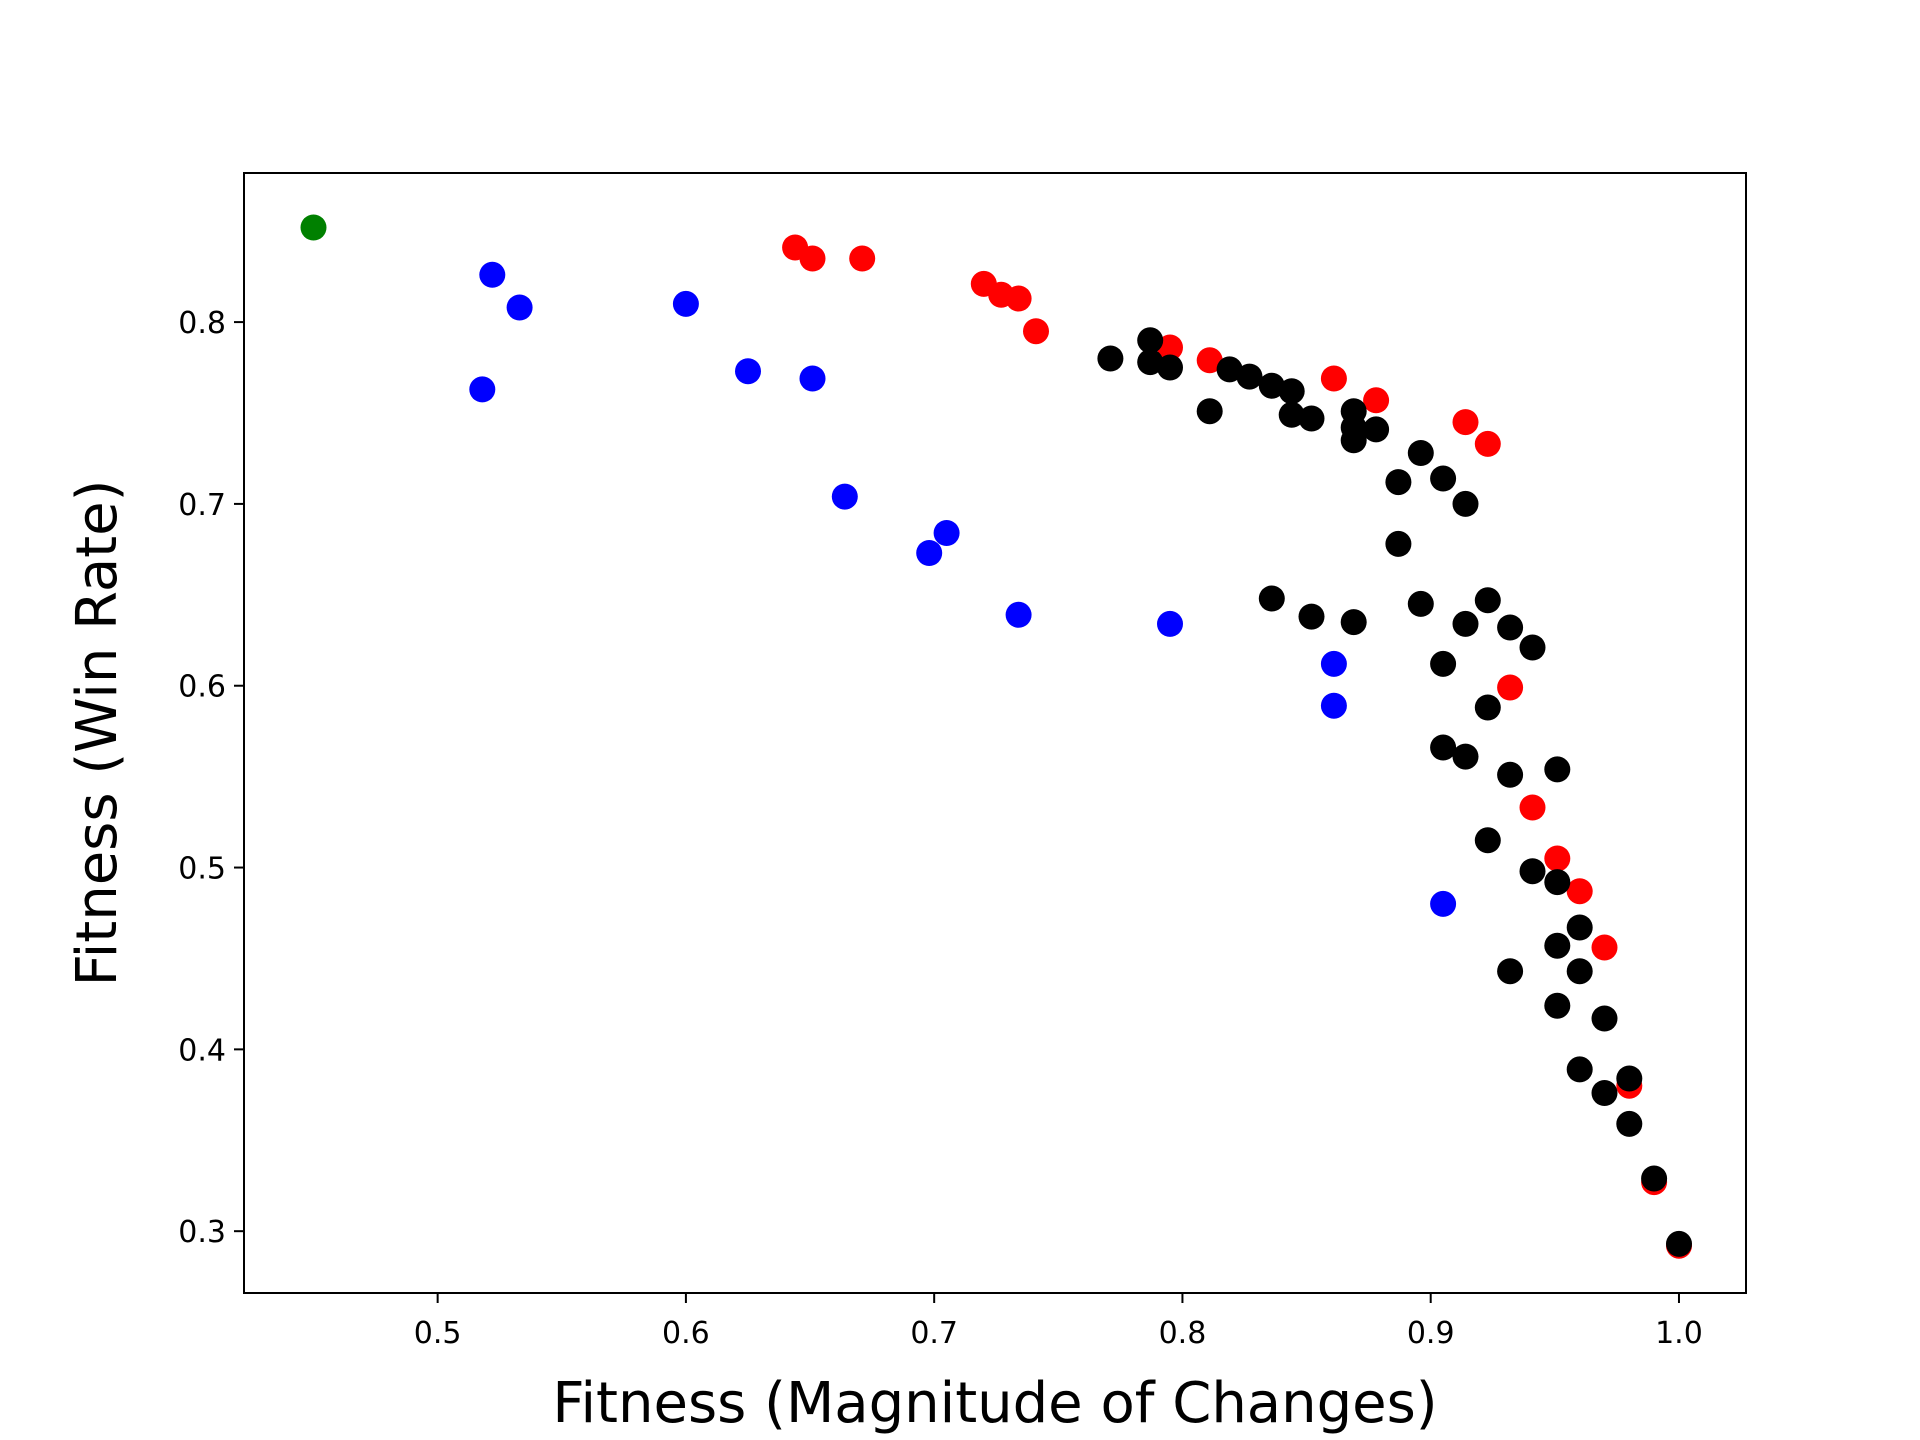 The width and height of the screenshot is (1920, 1440). Describe the element at coordinates (686, 1333) in the screenshot. I see `x-tick-label: 0.6` at that location.